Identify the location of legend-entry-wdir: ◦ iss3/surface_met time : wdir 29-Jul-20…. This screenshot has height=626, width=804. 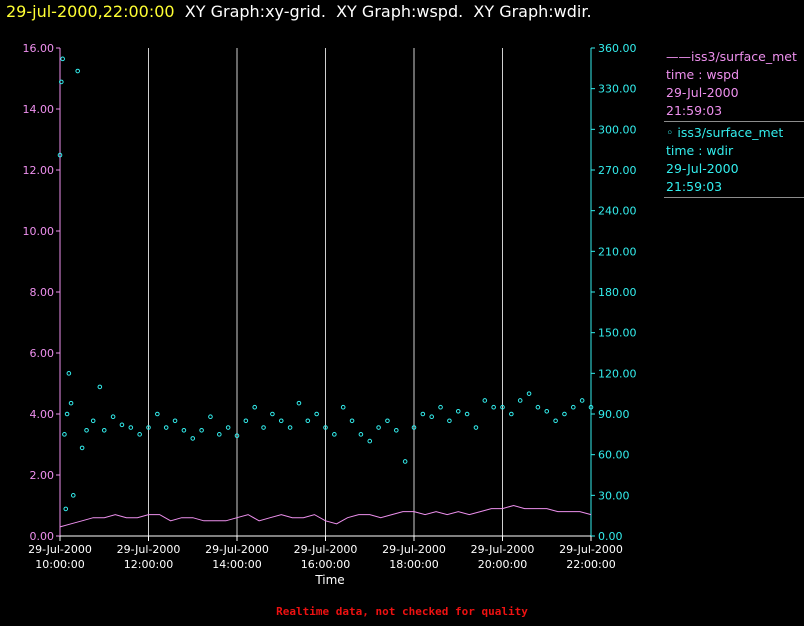
(734, 160).